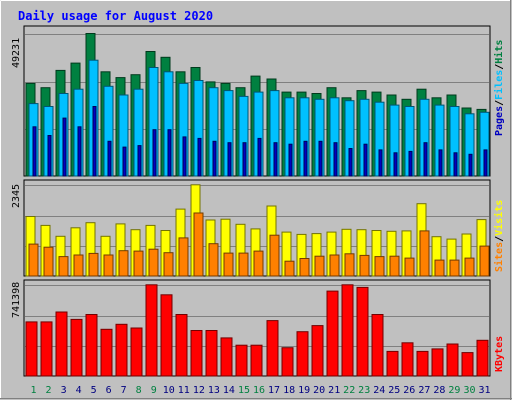 This screenshot has height=405, width=512. What do you see at coordinates (289, 390) in the screenshot?
I see `day-label-18: 18` at bounding box center [289, 390].